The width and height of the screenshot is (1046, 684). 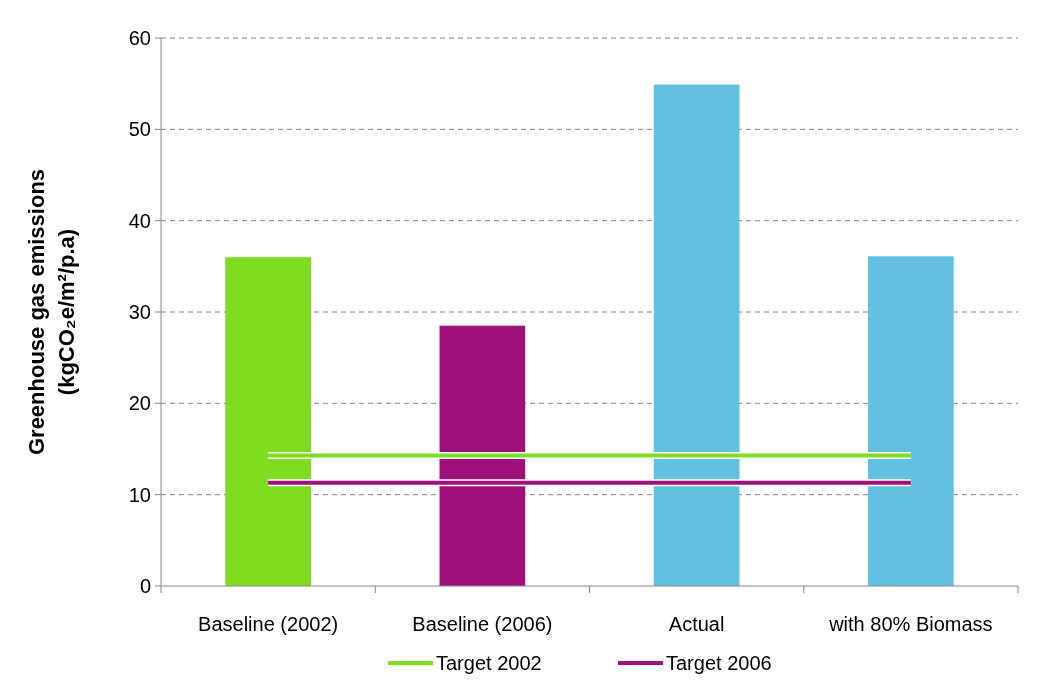 What do you see at coordinates (139, 129) in the screenshot?
I see `y-tick-label: 50` at bounding box center [139, 129].